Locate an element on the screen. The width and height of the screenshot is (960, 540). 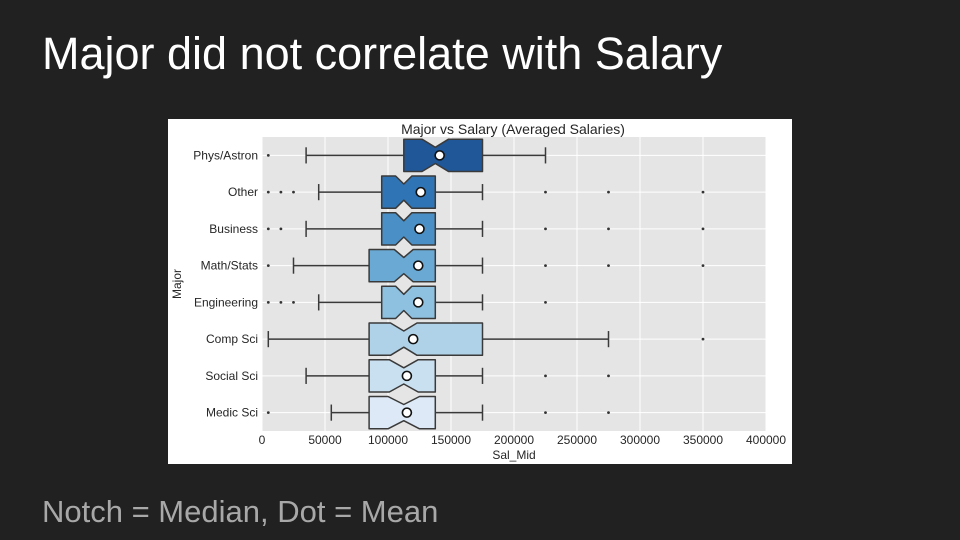
category-label: Math/Stats is located at coordinates (229, 266).